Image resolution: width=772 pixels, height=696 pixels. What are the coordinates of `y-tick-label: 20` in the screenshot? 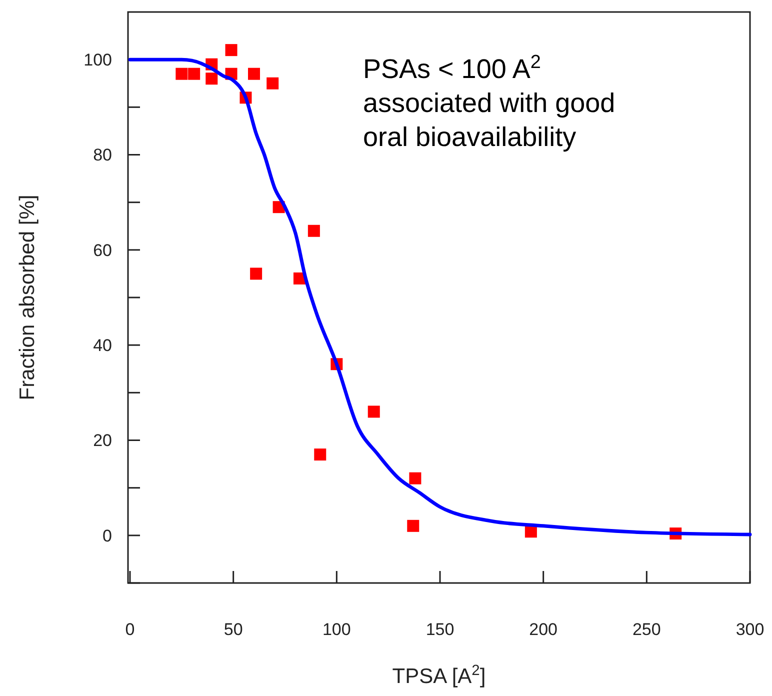 It's located at (102, 440).